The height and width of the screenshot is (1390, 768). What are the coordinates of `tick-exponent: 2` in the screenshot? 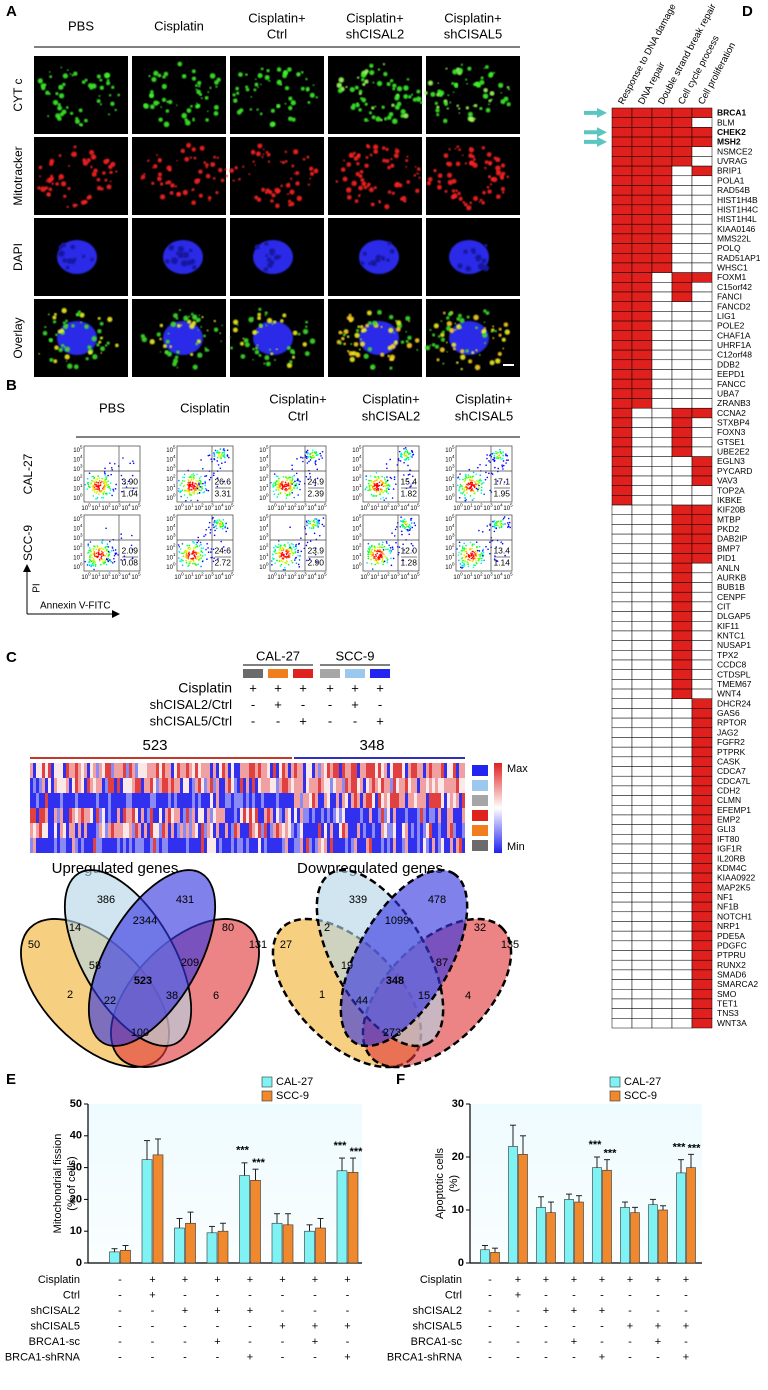 It's located at (174, 475).